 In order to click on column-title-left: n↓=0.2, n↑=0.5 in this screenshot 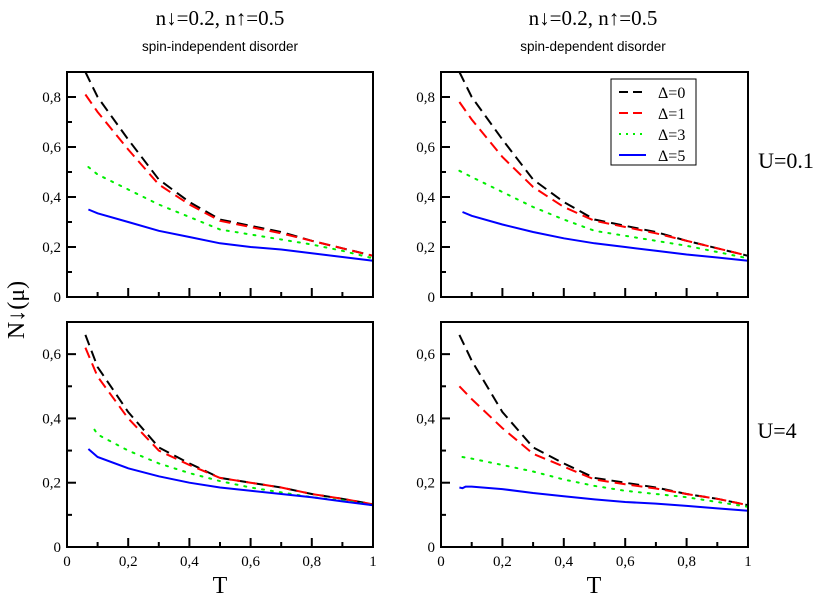, I will do `click(220, 18)`.